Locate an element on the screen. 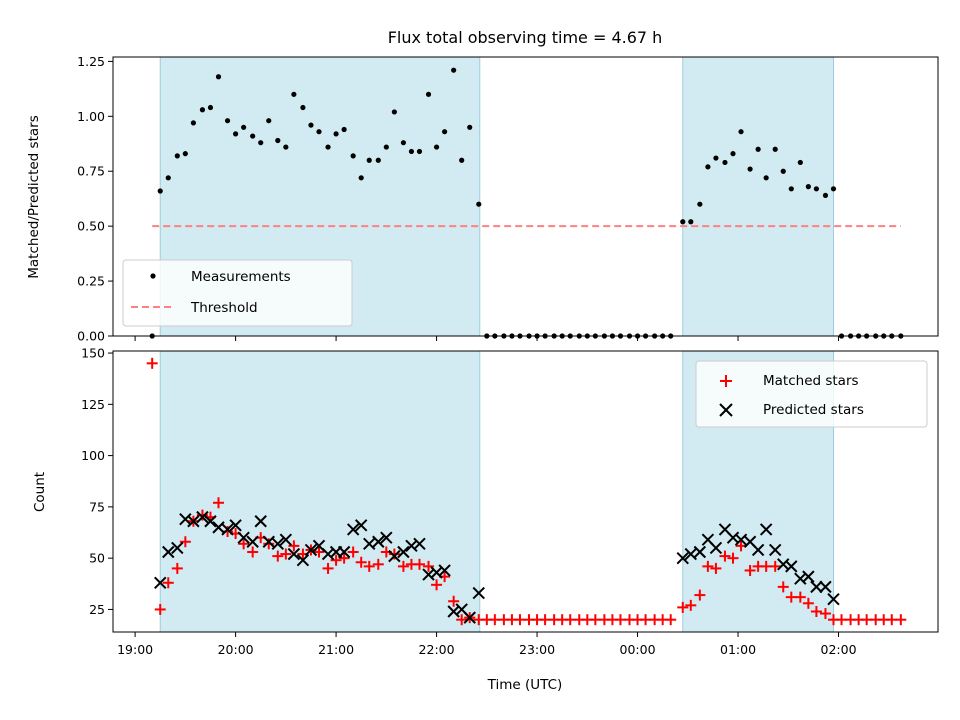  legend-predicted-label: Predicted stars is located at coordinates (813, 410).